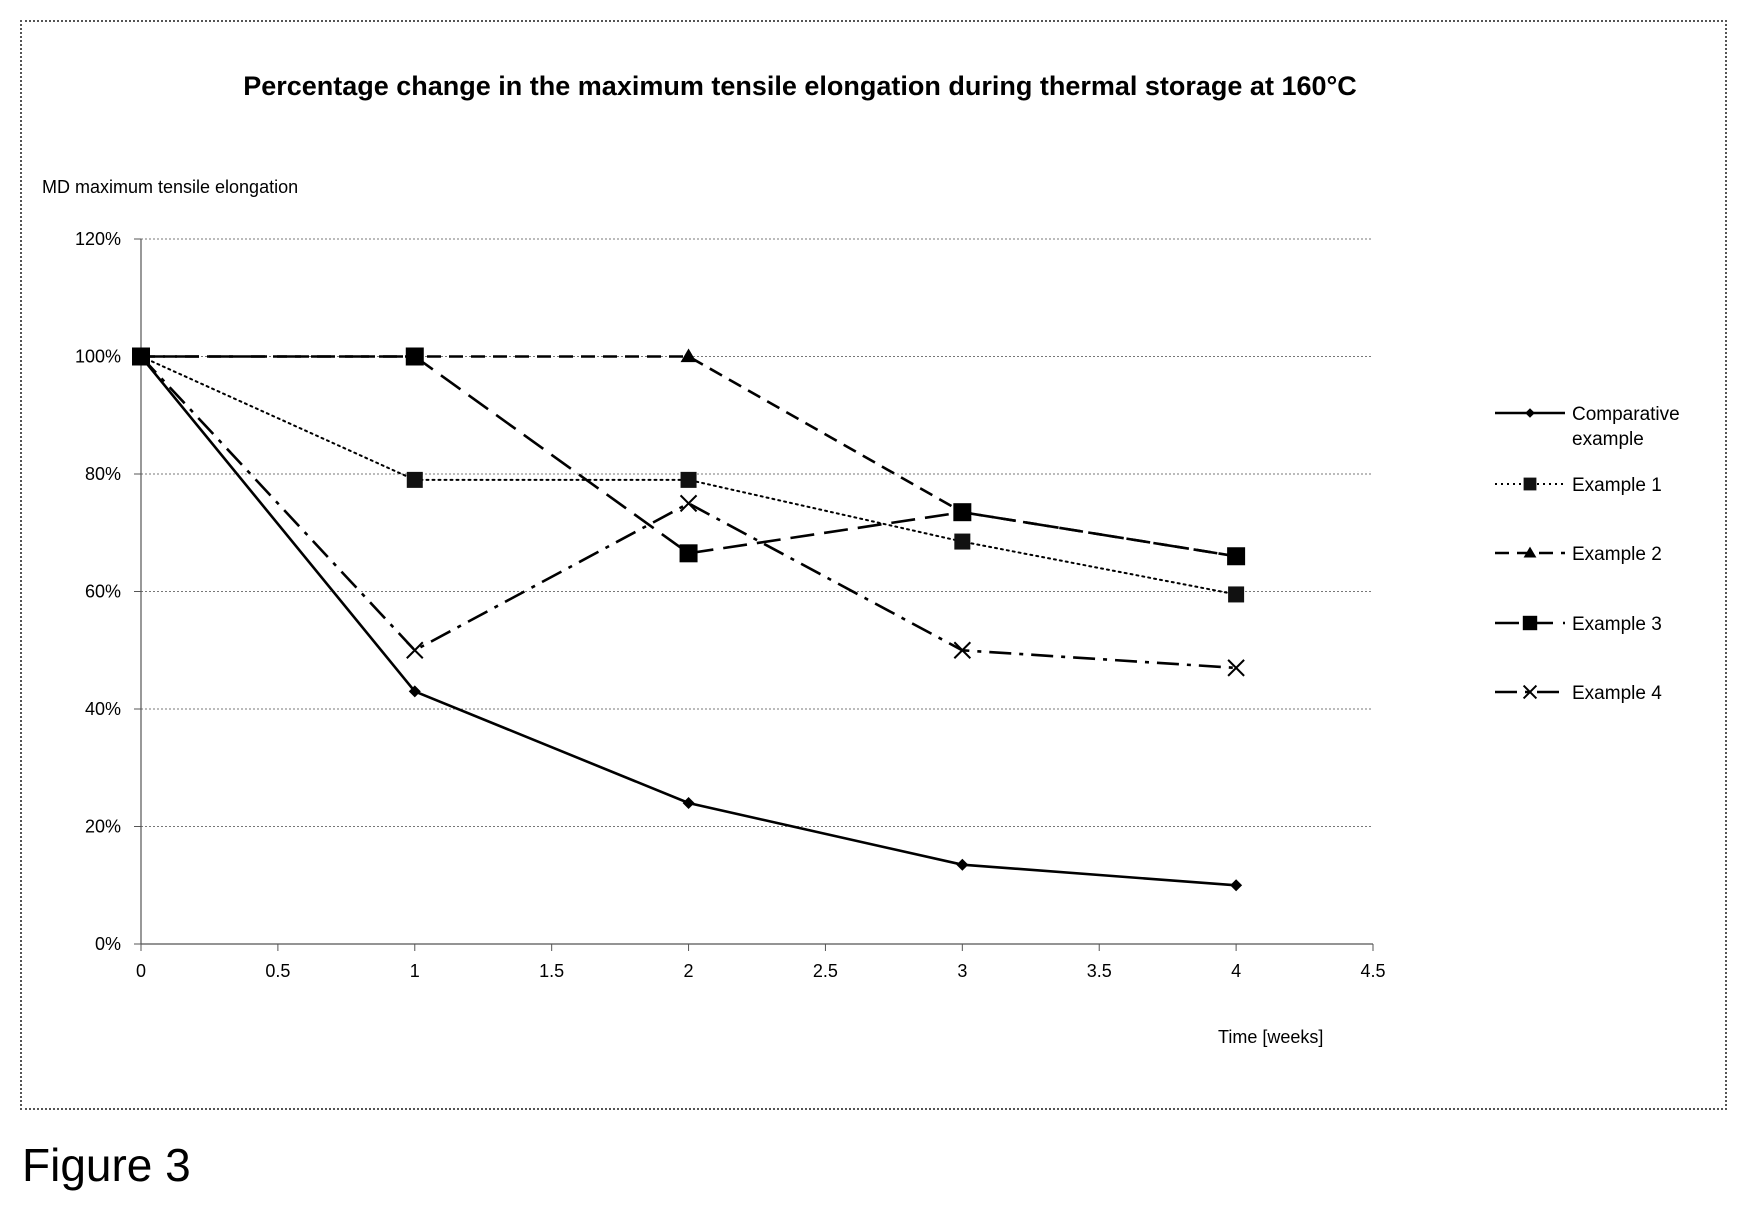  Describe the element at coordinates (551, 971) in the screenshot. I see `x-tick-label: 1.5` at that location.